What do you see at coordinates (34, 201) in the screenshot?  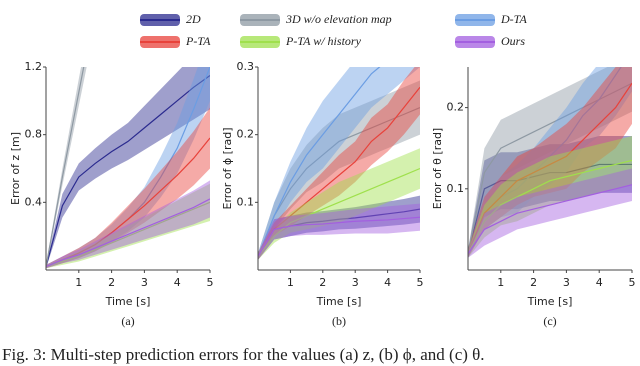 I see `y-tick-label: 0.4` at bounding box center [34, 201].